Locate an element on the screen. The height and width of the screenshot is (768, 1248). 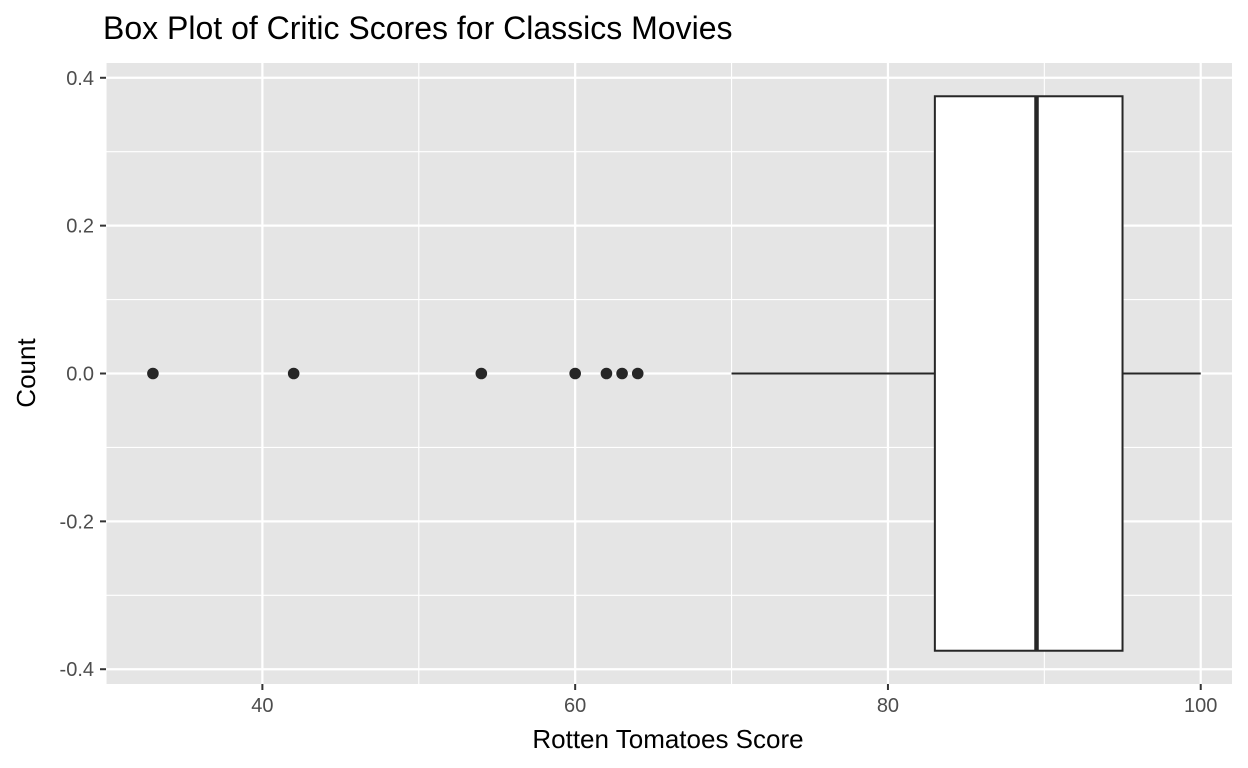
outlier-points is located at coordinates (395, 373).